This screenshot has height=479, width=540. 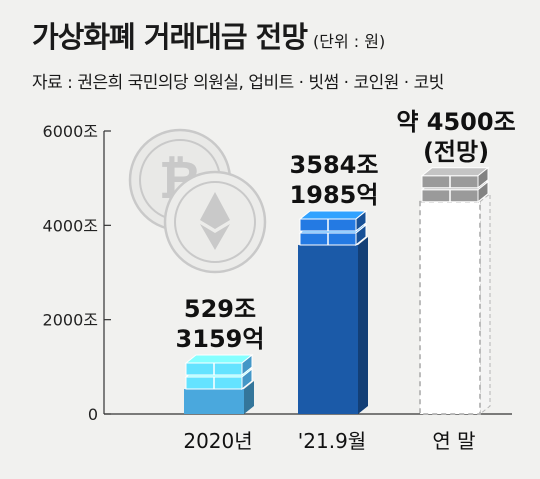 What do you see at coordinates (70, 131) in the screenshot?
I see `y-tick-label: 6000조` at bounding box center [70, 131].